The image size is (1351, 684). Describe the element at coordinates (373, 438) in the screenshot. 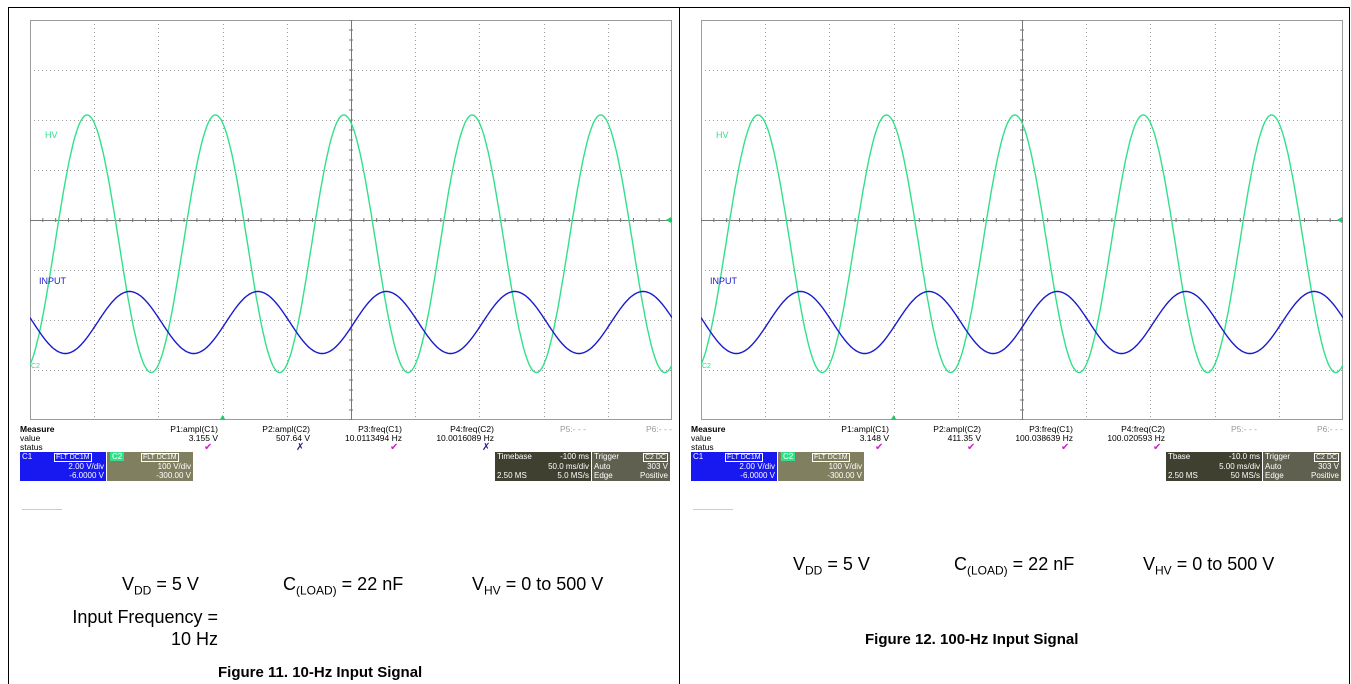

I see `measure-col-value: 10.0113494 Hz` at that location.